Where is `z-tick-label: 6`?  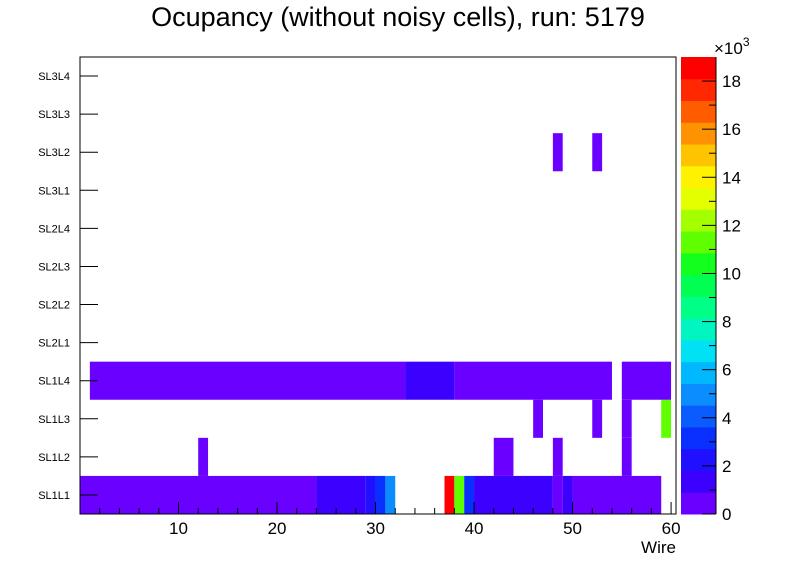 z-tick-label: 6 is located at coordinates (726, 370).